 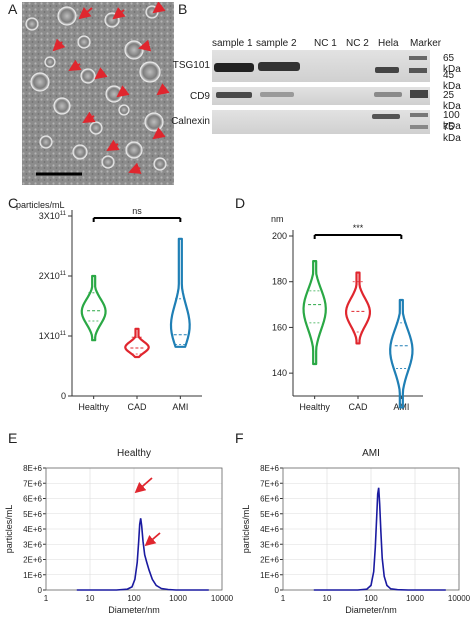 What do you see at coordinates (277, 219) in the screenshot?
I see `y-axis-title: nm` at bounding box center [277, 219].